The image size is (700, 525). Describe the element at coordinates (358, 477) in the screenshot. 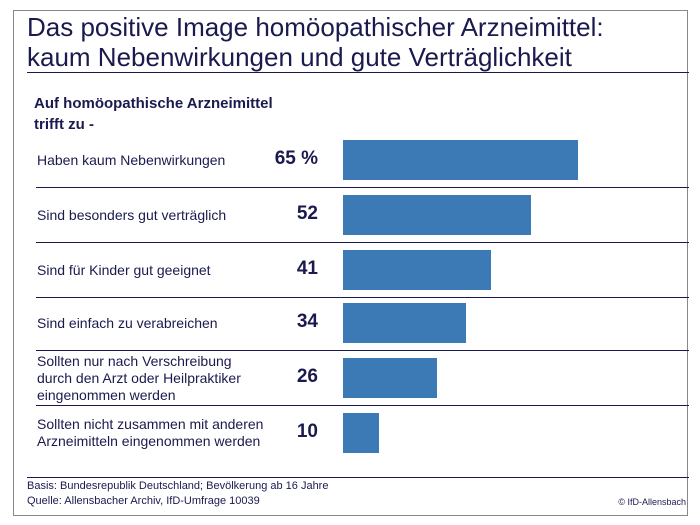

I see `footer-divider` at that location.